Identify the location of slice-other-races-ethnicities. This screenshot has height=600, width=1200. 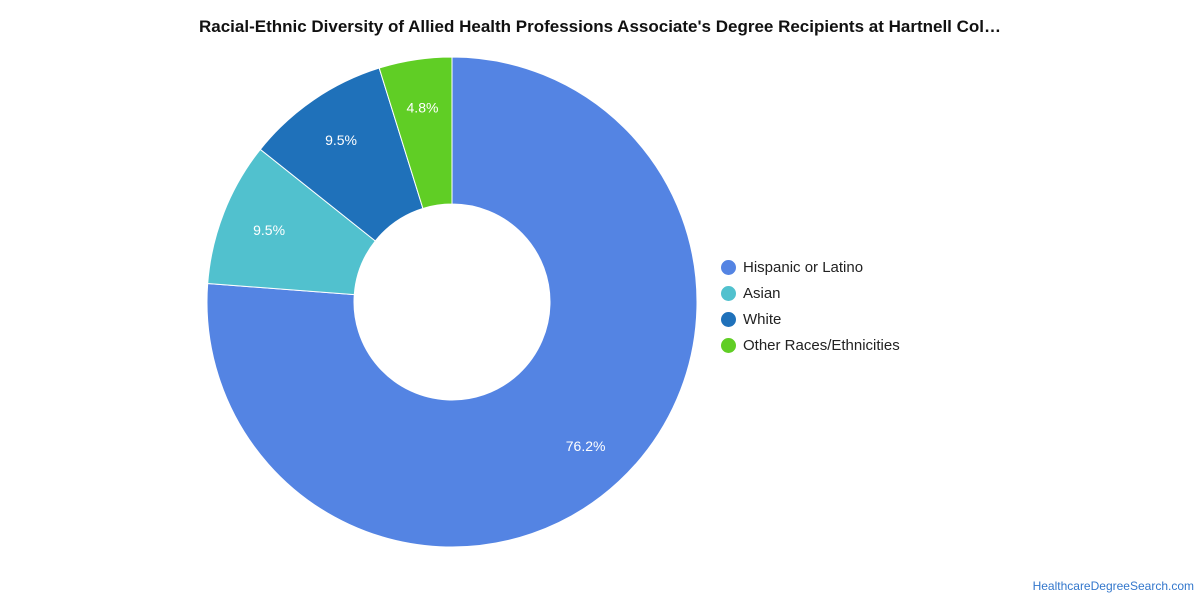
(415, 133).